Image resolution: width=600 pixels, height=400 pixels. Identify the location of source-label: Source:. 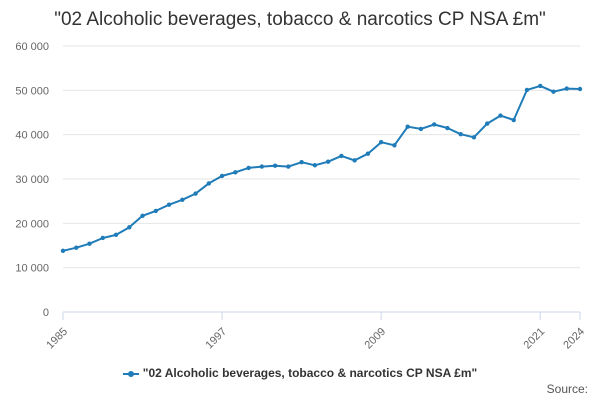
(567, 389).